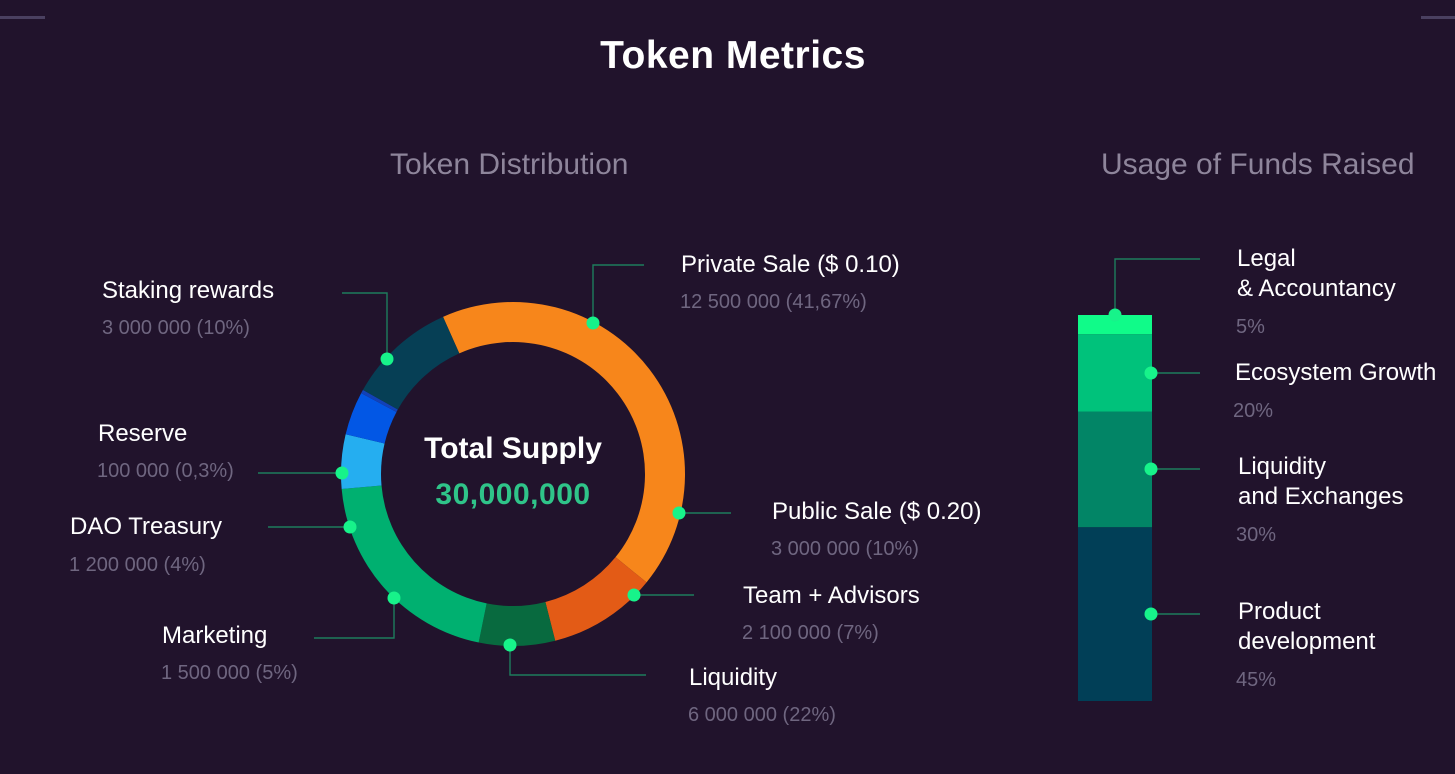 The height and width of the screenshot is (774, 1455). Describe the element at coordinates (342, 473) in the screenshot. I see `reserve-marker` at that location.